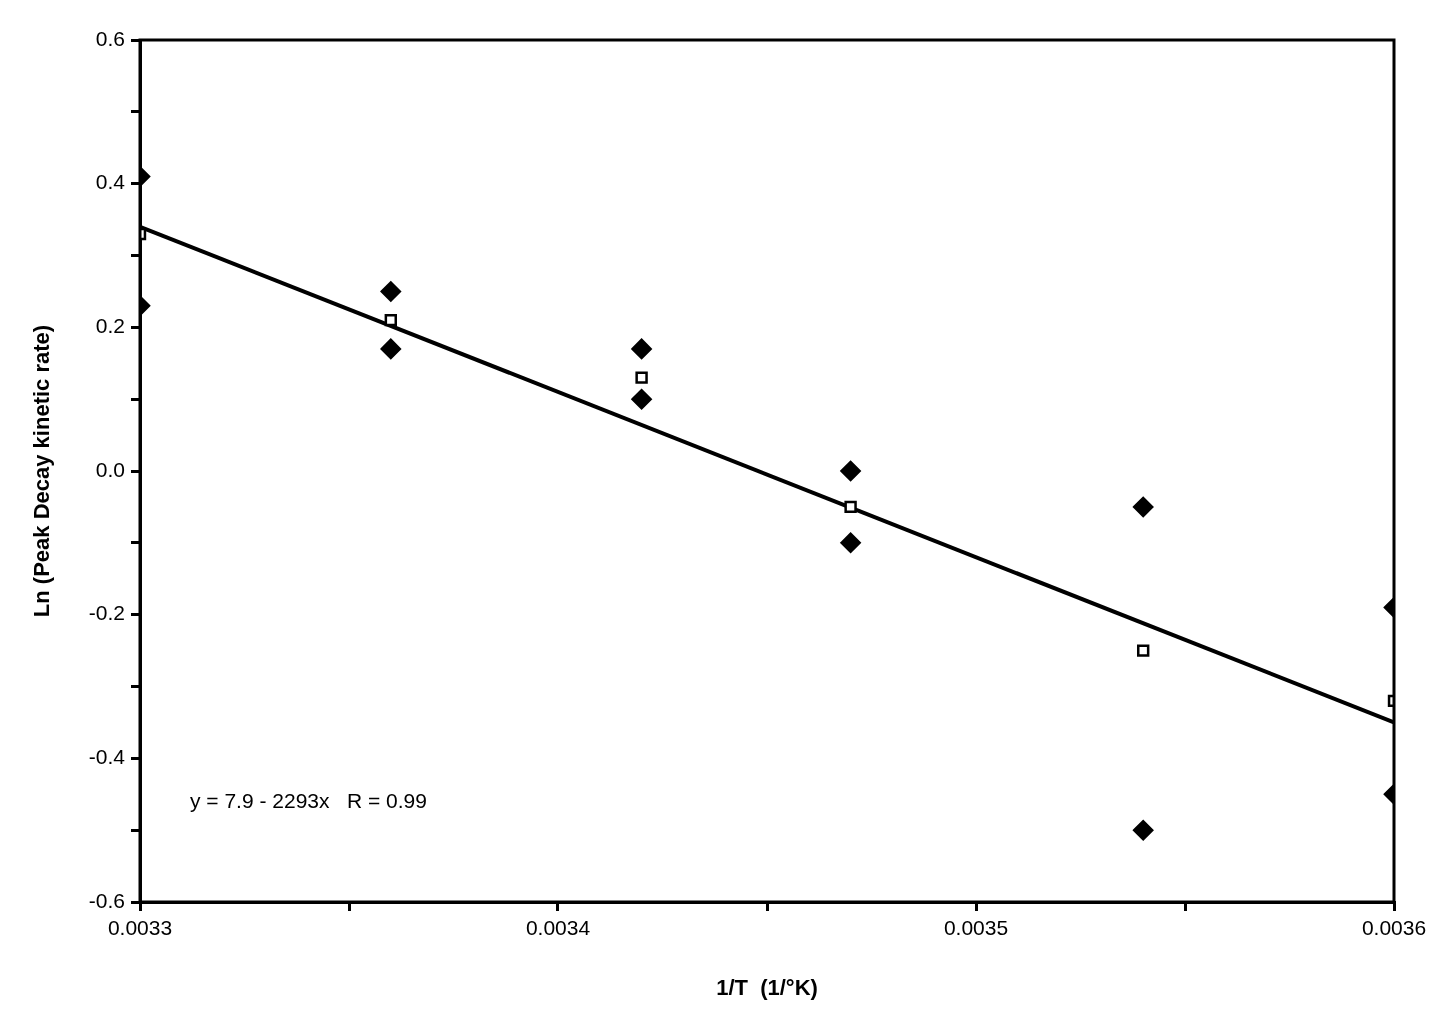 The image size is (1454, 1022). Describe the element at coordinates (110, 182) in the screenshot. I see `y-tick-label: 0.4` at that location.